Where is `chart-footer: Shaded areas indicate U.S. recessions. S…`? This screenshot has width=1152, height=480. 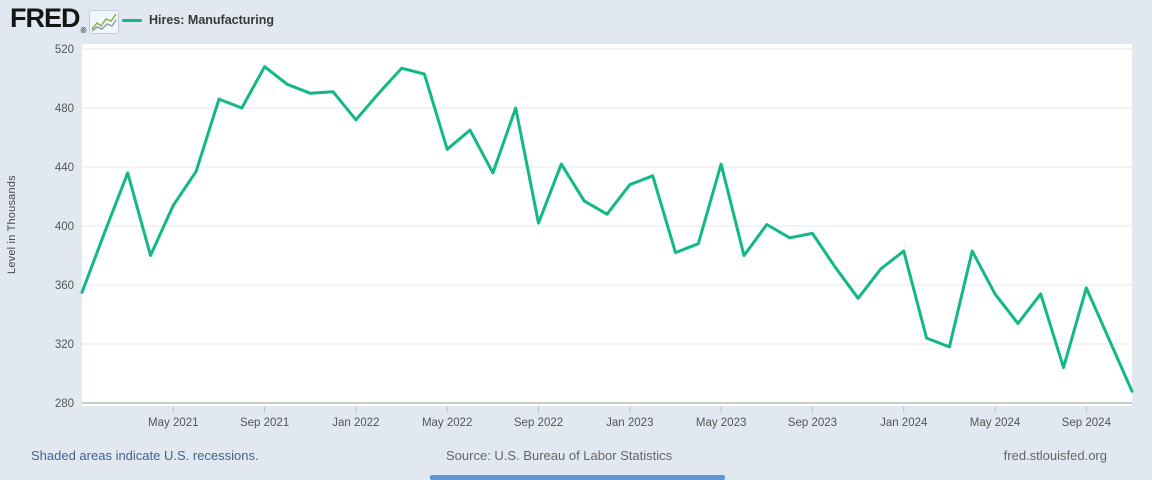
chart-footer: Shaded areas indicate U.S. recessions. S… is located at coordinates (576, 458).